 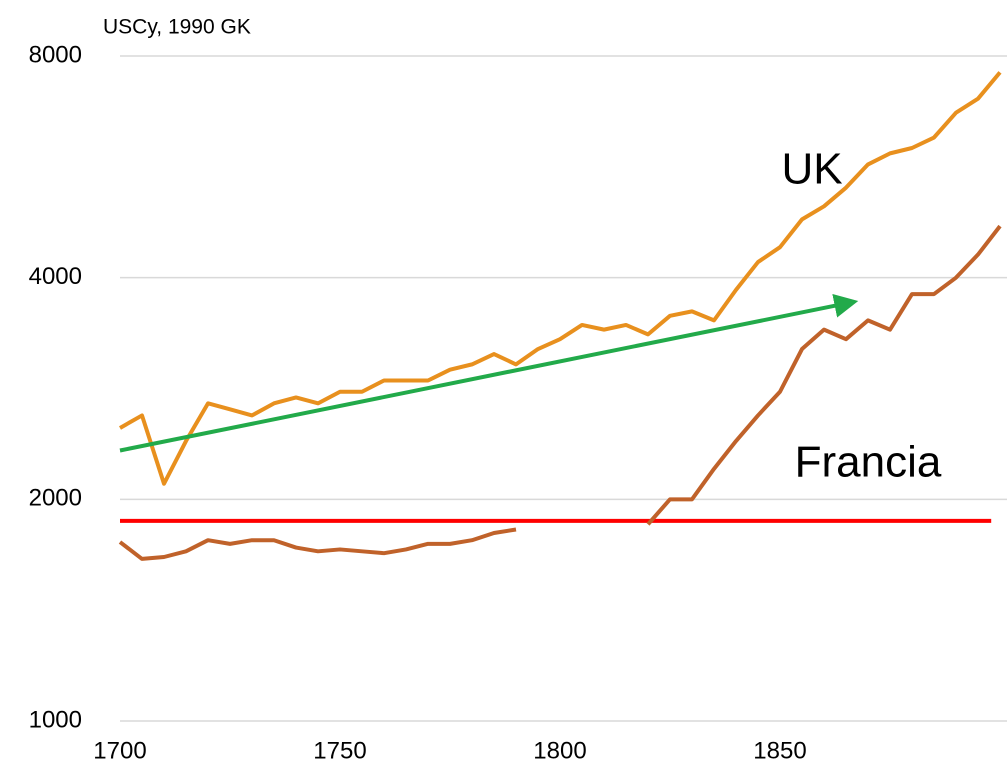 I want to click on x-tick-label: 1800, so click(x=559, y=750).